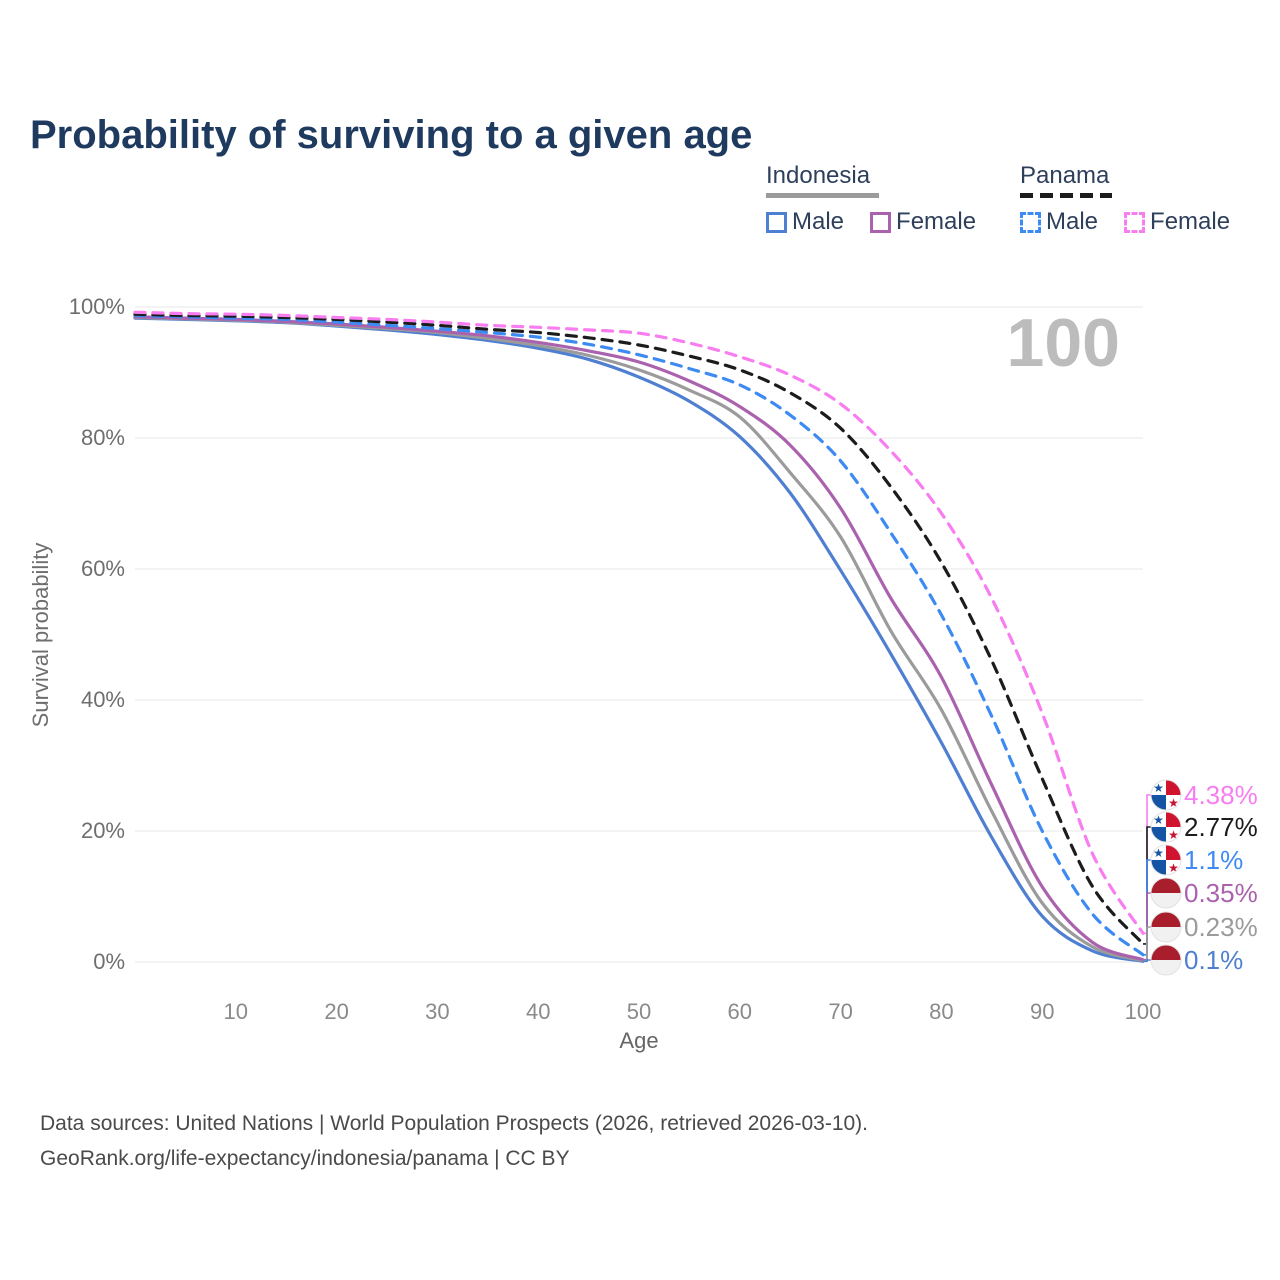 This screenshot has width=1280, height=1280. I want to click on y-tick-label: 20%, so click(103, 830).